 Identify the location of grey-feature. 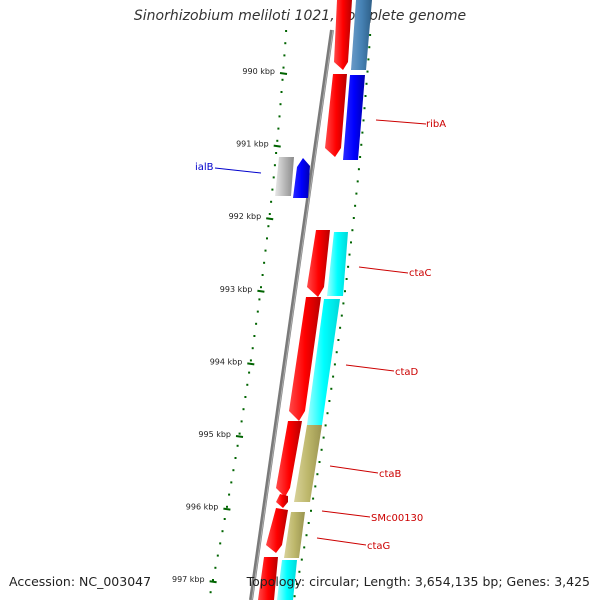
(284, 176).